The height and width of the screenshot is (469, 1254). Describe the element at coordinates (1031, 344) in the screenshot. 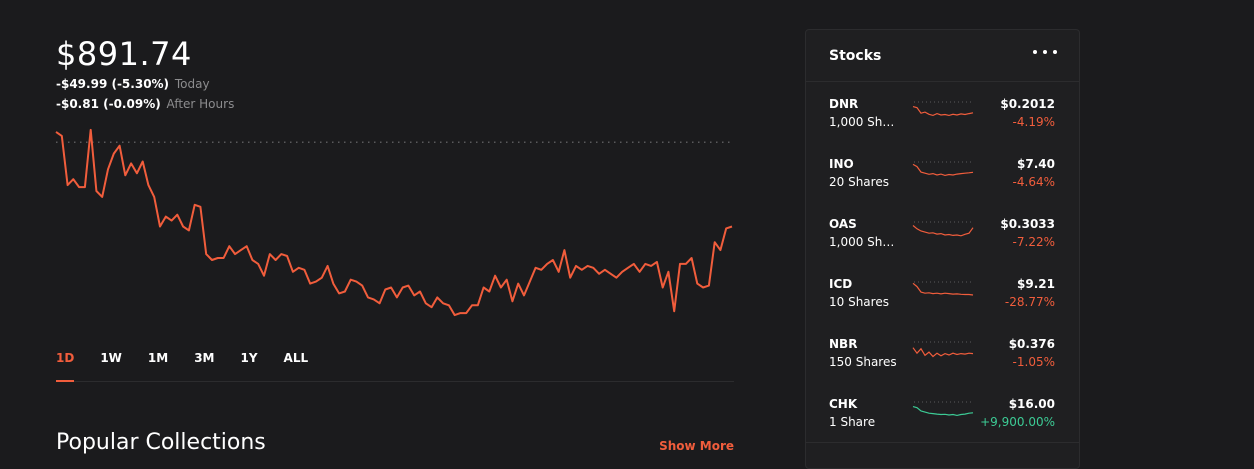

I see `stock-price: $0.376` at that location.